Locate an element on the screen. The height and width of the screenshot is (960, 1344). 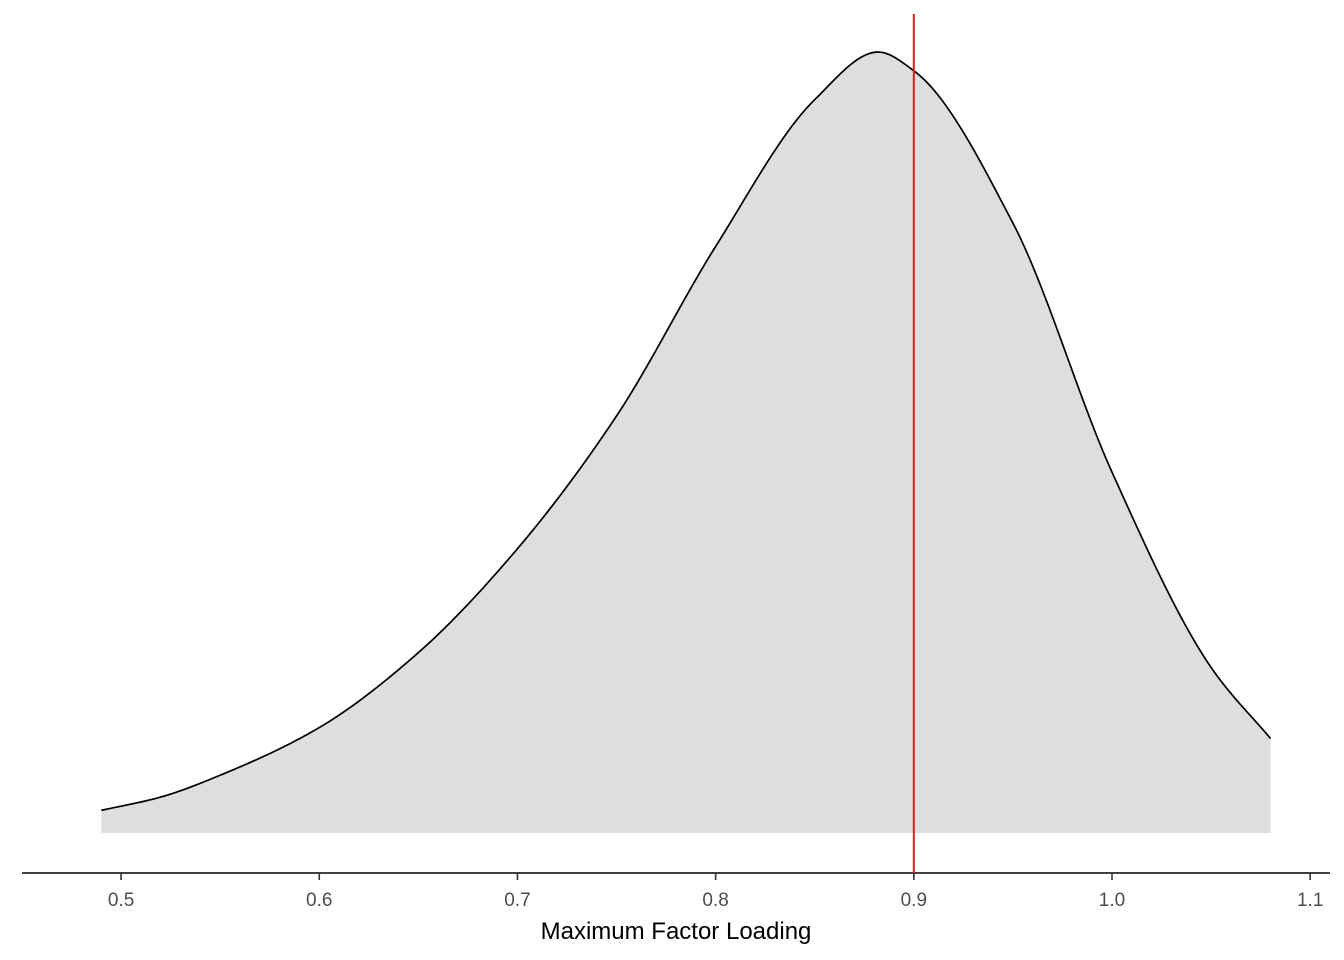
x-tick-label: 0.6 is located at coordinates (319, 900).